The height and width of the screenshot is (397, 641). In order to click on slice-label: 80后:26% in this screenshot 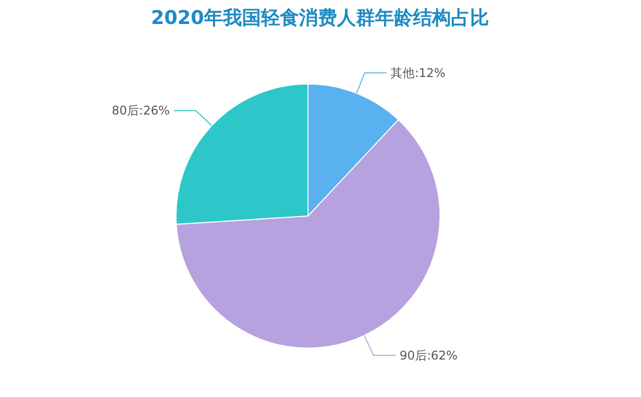, I will do `click(141, 111)`.